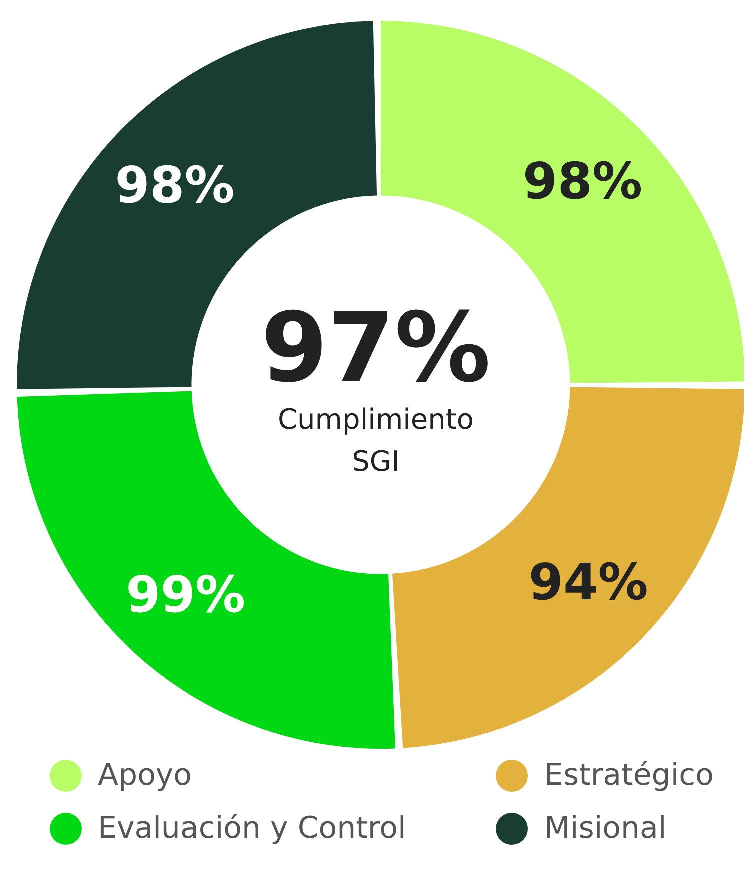  I want to click on data-label: 94%, so click(588, 583).